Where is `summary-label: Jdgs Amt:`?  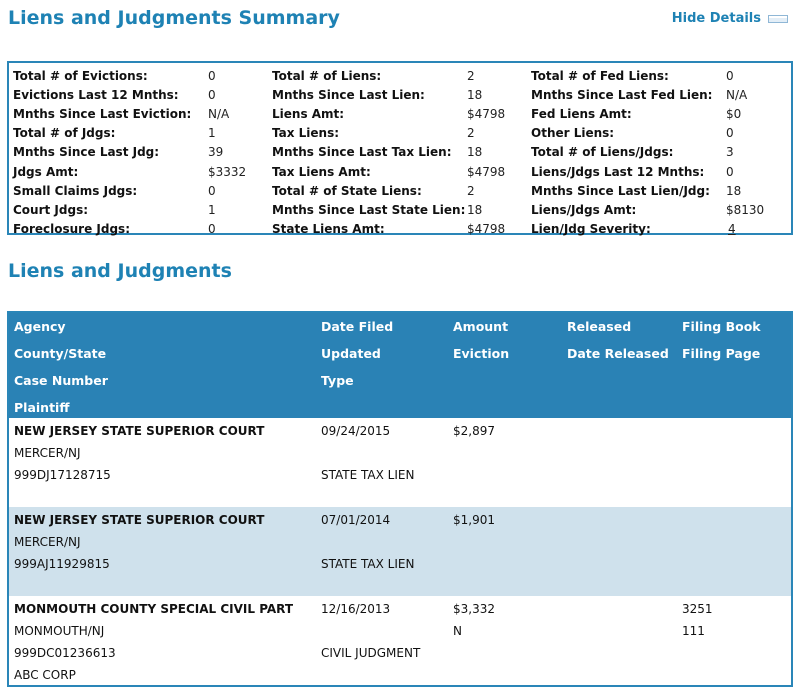
summary-label: Jdgs Amt: is located at coordinates (46, 171).